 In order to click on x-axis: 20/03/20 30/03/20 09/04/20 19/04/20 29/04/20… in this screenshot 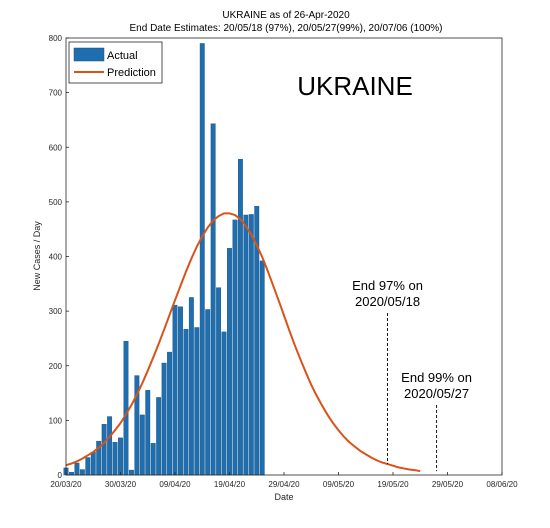, I will do `click(284, 480)`.